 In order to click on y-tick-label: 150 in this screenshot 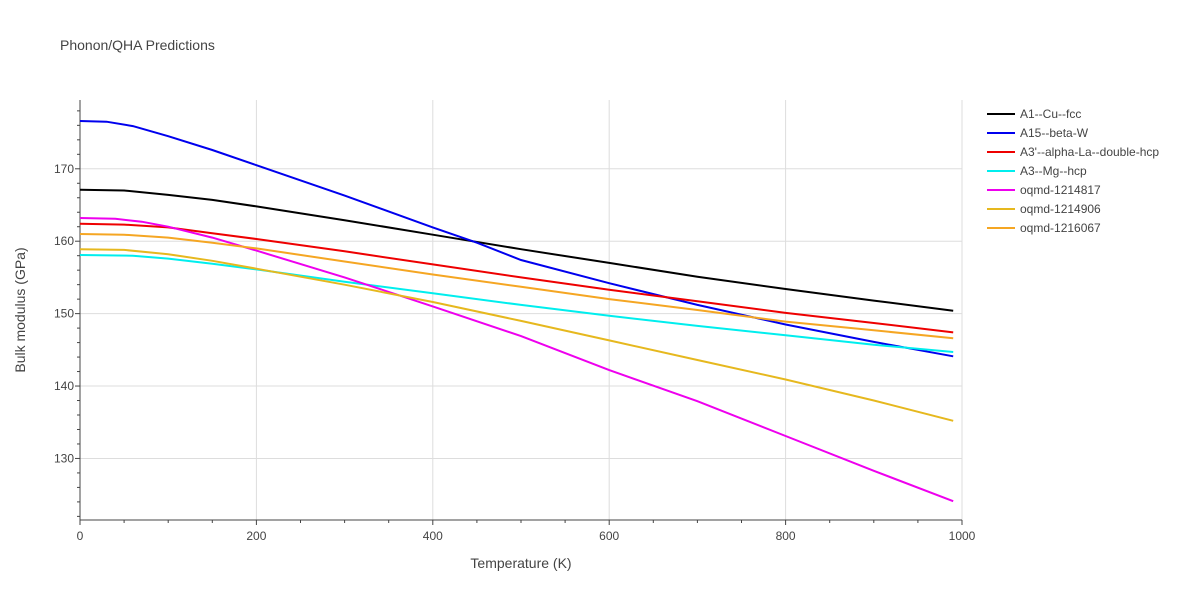, I will do `click(64, 314)`.